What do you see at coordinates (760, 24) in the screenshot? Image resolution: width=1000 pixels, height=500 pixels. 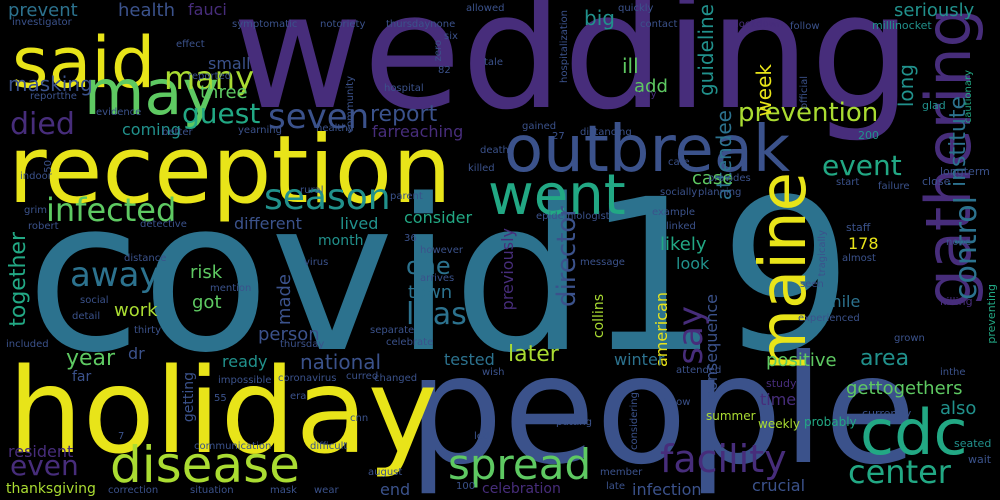 I see `word-lockdown: lockdown` at bounding box center [760, 24].